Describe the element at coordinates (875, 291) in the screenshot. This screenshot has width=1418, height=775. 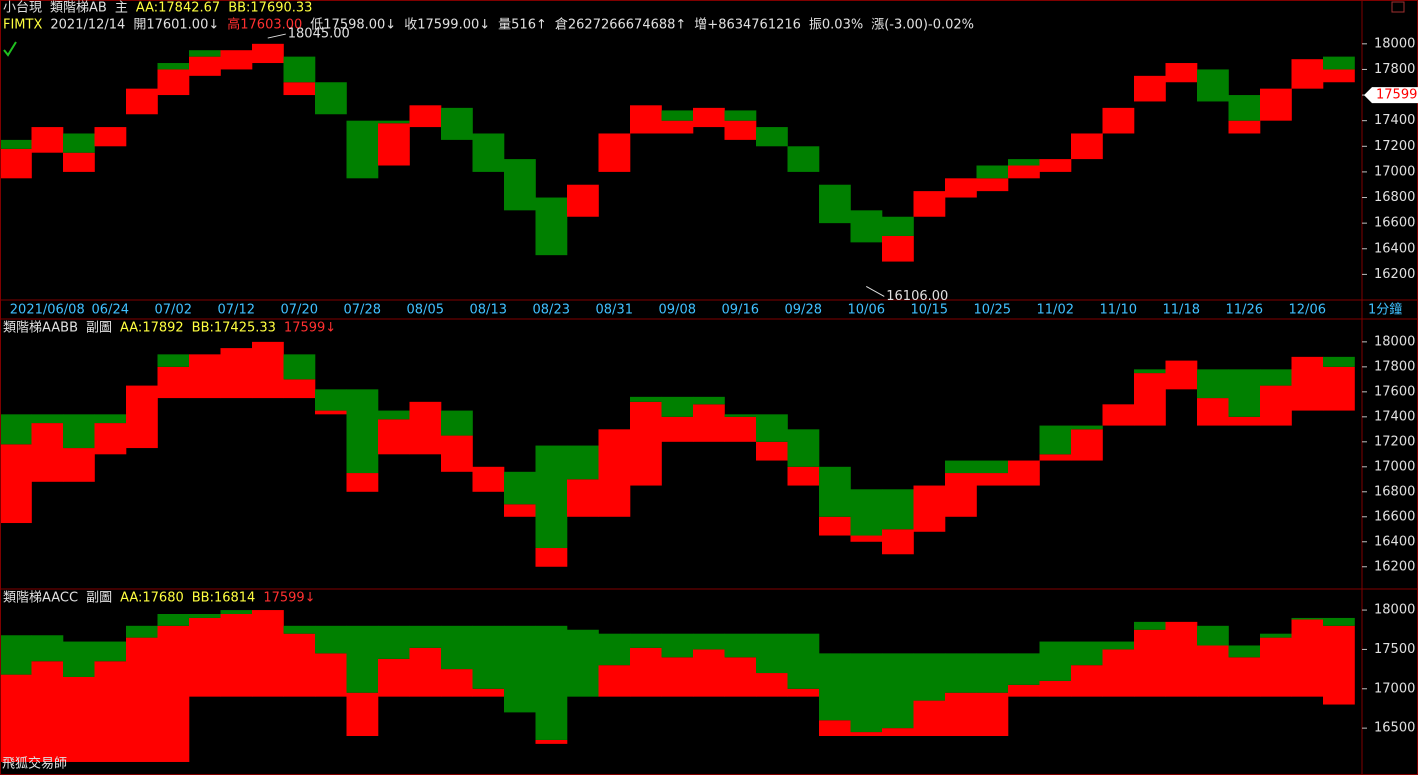
I see `annotation-leader` at that location.